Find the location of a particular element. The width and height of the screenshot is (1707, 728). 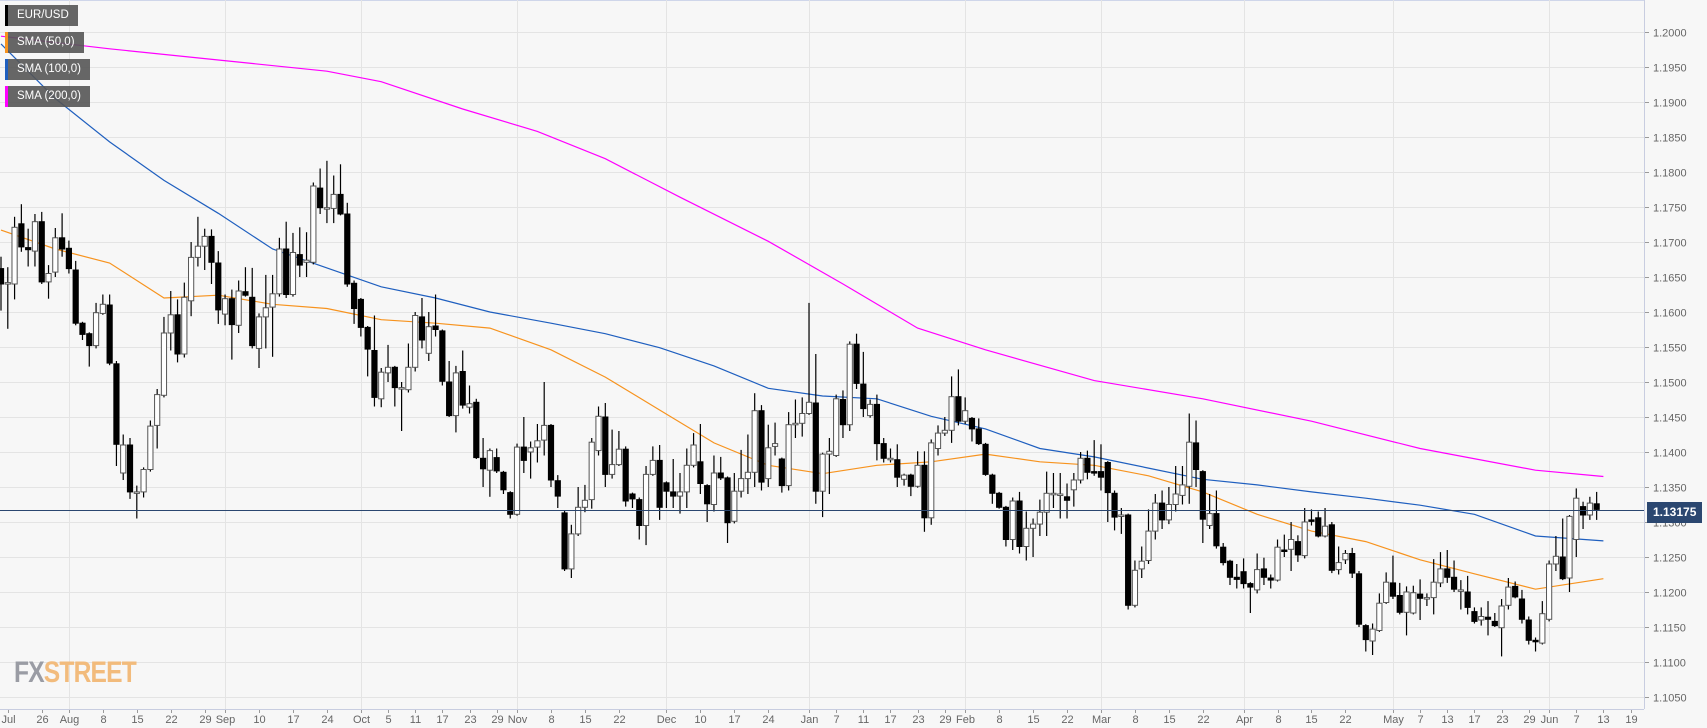

y-tick-label: 1.1150 is located at coordinates (1669, 629).